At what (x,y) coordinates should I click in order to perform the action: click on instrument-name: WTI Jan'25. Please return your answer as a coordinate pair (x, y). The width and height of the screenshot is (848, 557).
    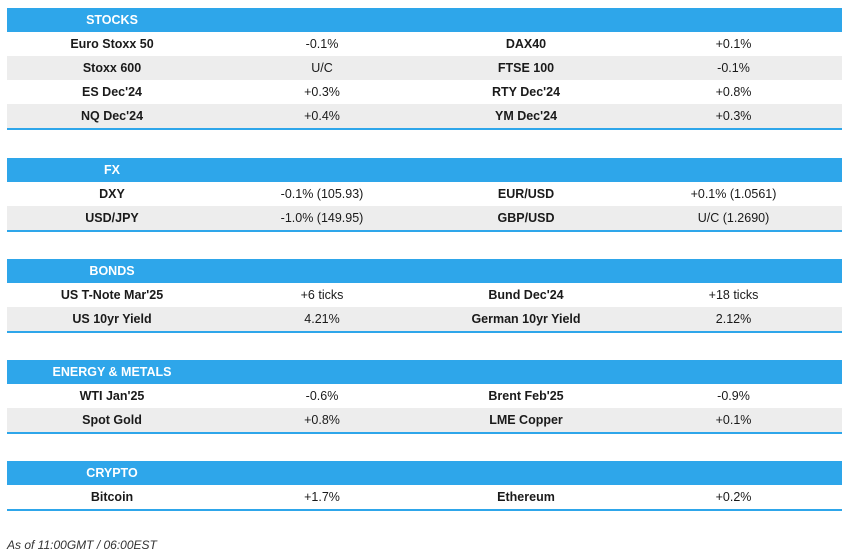
    Looking at the image, I should click on (112, 396).